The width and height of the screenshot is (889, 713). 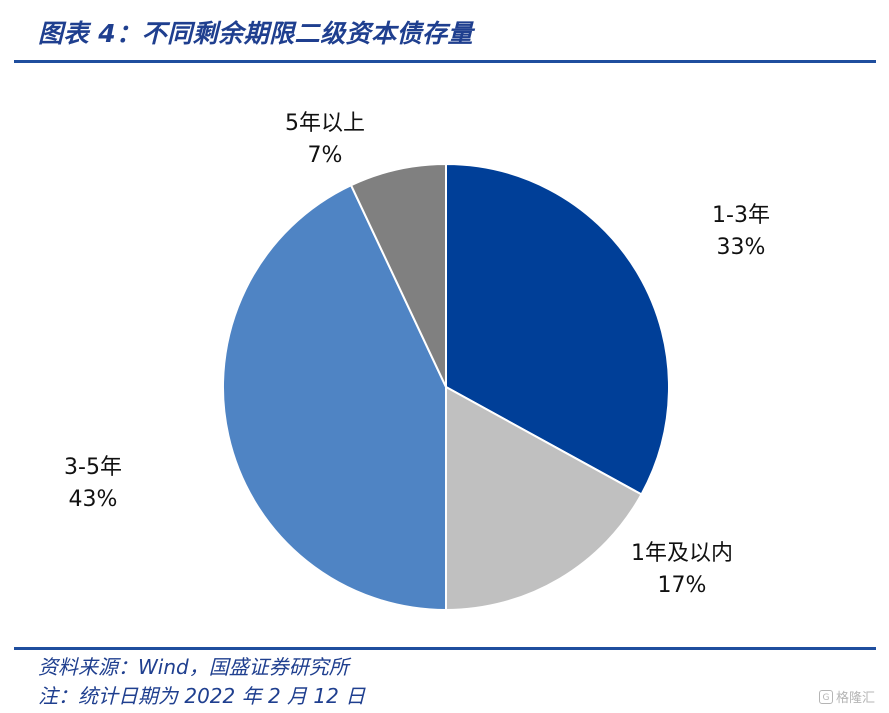 What do you see at coordinates (445, 648) in the screenshot?
I see `footer-divider` at bounding box center [445, 648].